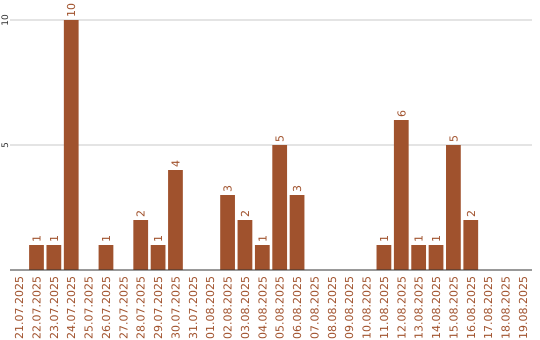 Image resolution: width=540 pixels, height=340 pixels. I want to click on x-tick-label: 16.08.2025, so click(471, 307).